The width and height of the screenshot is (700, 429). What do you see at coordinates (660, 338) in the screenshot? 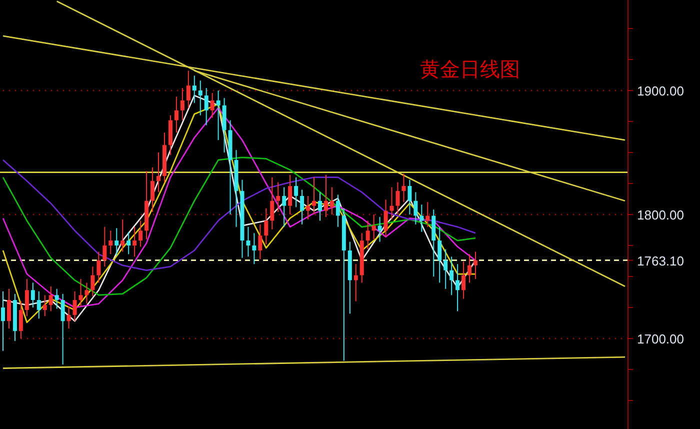
I see `y-tick-label: 1700.00` at bounding box center [660, 338].